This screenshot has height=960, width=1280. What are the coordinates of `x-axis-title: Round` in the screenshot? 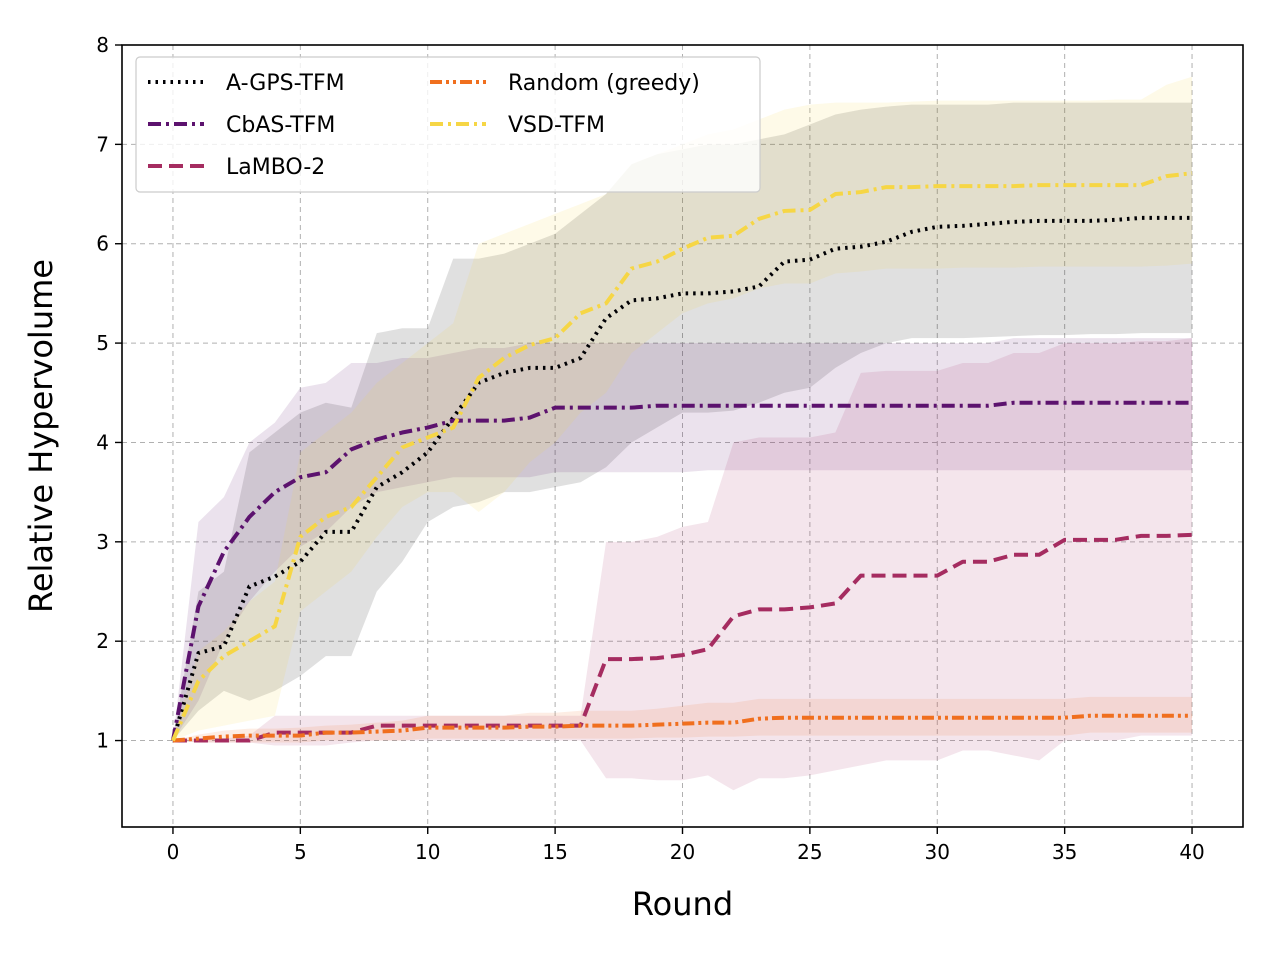 It's located at (682, 904).